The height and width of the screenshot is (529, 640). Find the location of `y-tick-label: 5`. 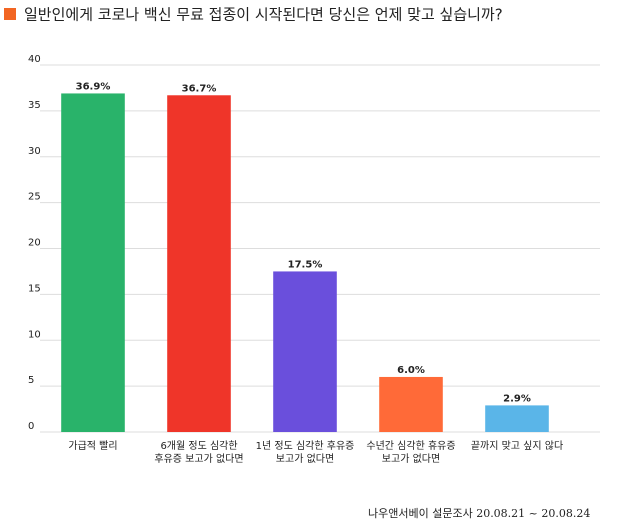

y-tick-label: 5 is located at coordinates (31, 380).